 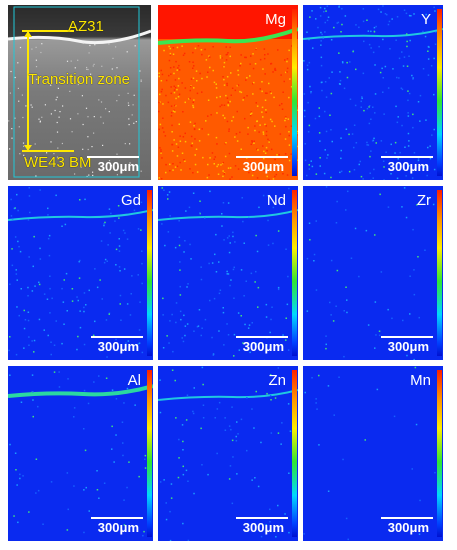 I want to click on map-mn: Mn 300μm, so click(x=373, y=453).